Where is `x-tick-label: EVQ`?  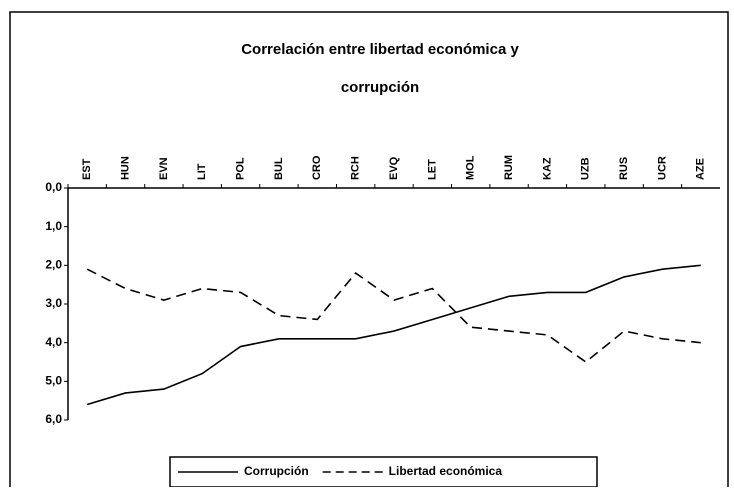 x-tick-label: EVQ is located at coordinates (394, 168).